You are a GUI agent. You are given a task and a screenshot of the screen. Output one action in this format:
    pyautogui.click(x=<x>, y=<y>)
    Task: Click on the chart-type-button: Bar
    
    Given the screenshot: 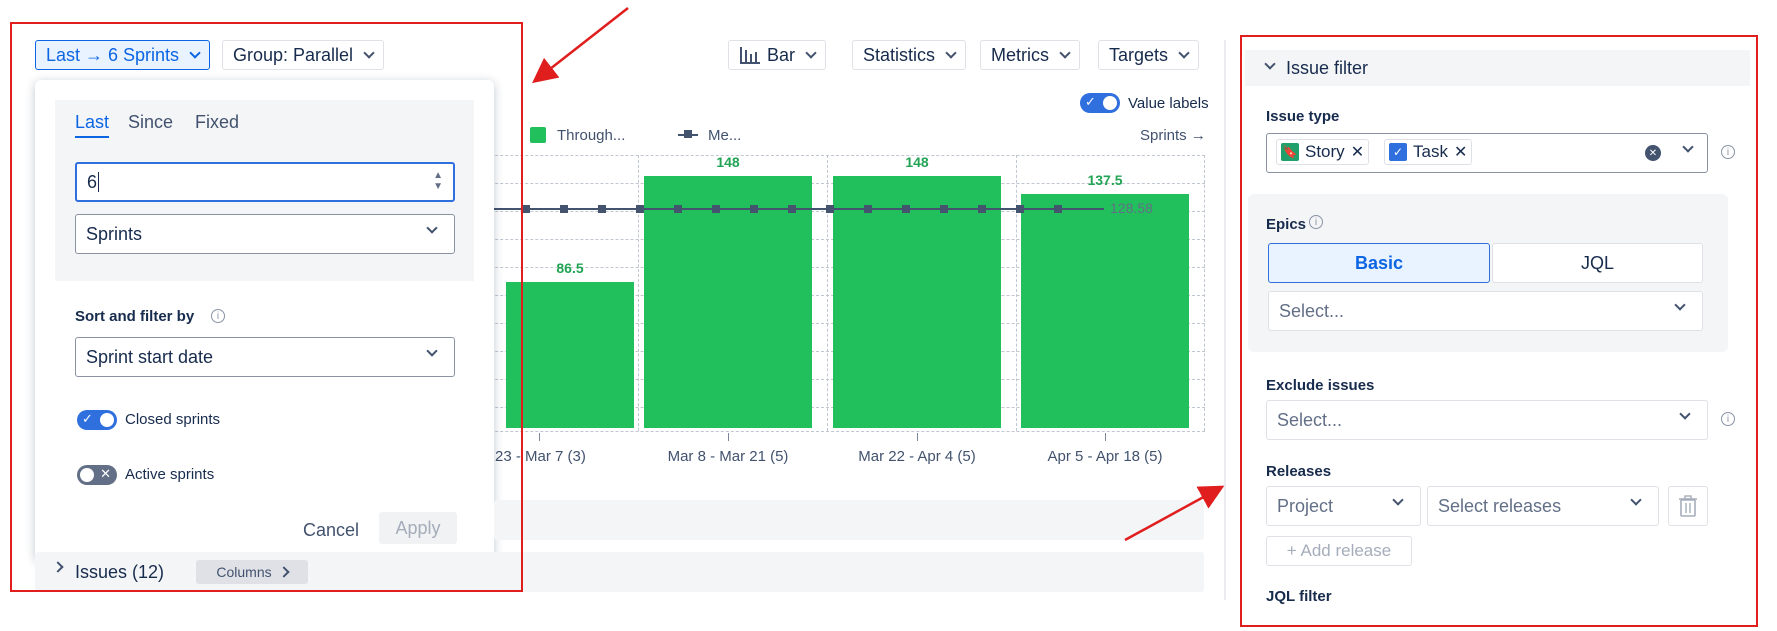 What is the action you would take?
    pyautogui.click(x=777, y=55)
    